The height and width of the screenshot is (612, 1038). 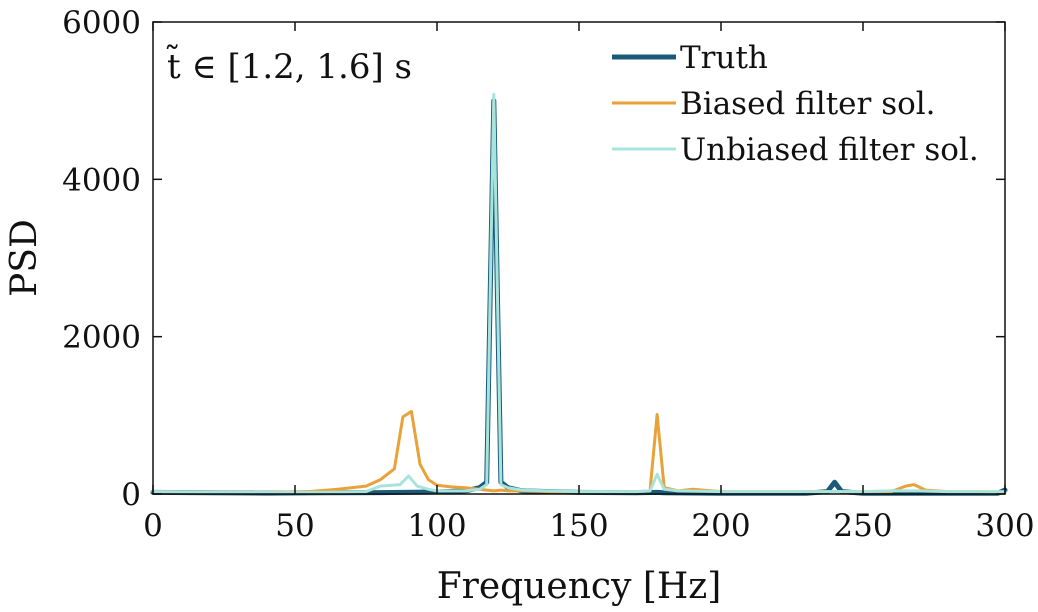 I want to click on x-axis-label: Frequency [Hz], so click(x=579, y=586).